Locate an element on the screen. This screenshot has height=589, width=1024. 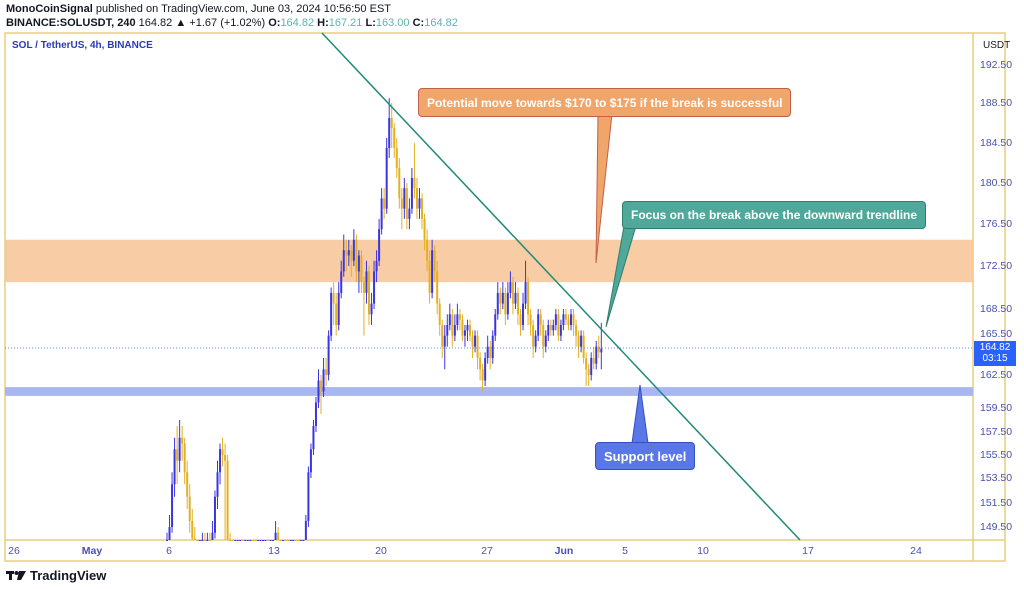
price-tick-label: 151.50 is located at coordinates (996, 503).